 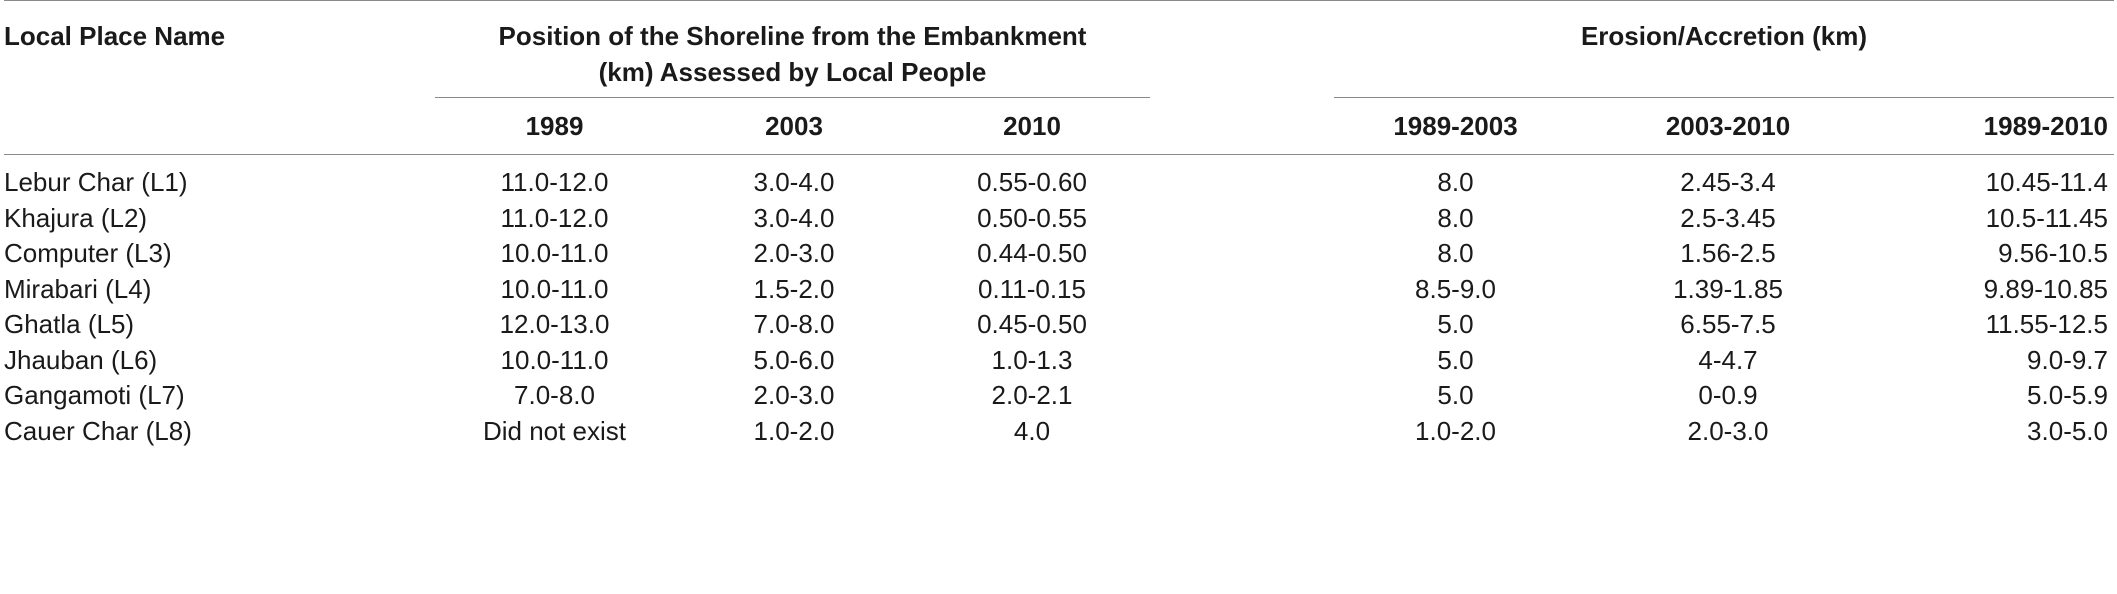 I want to click on cell-1989-2003: 8.5-9.0, so click(x=1455, y=288).